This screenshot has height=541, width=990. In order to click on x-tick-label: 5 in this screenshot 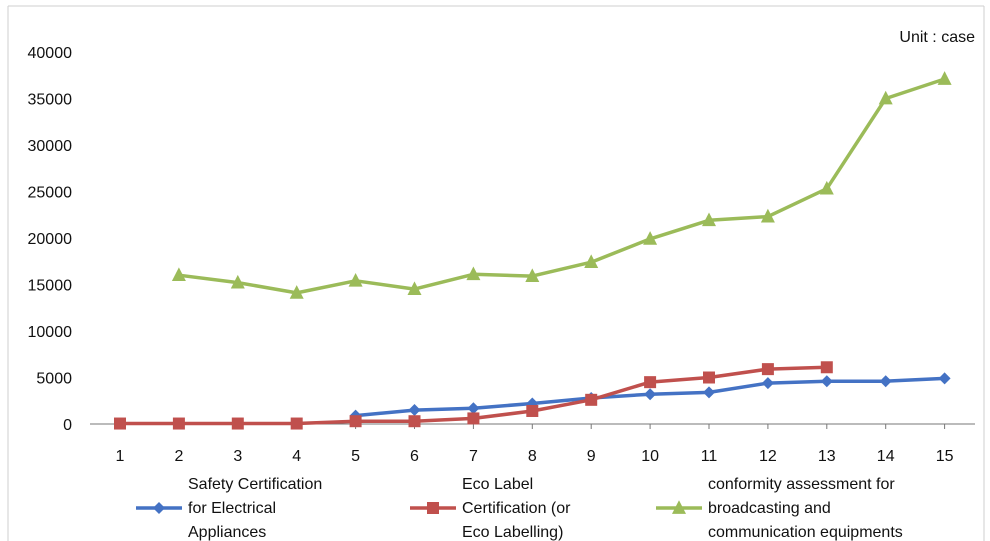, I will do `click(355, 456)`.